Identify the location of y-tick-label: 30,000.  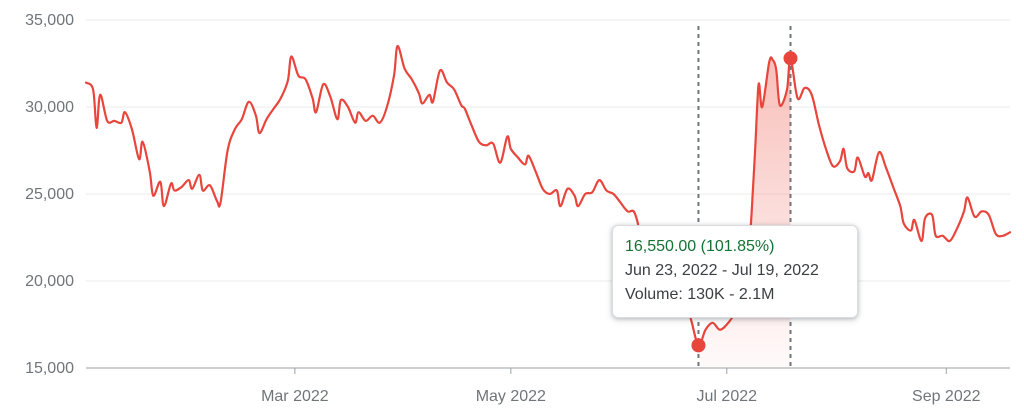
(49, 107).